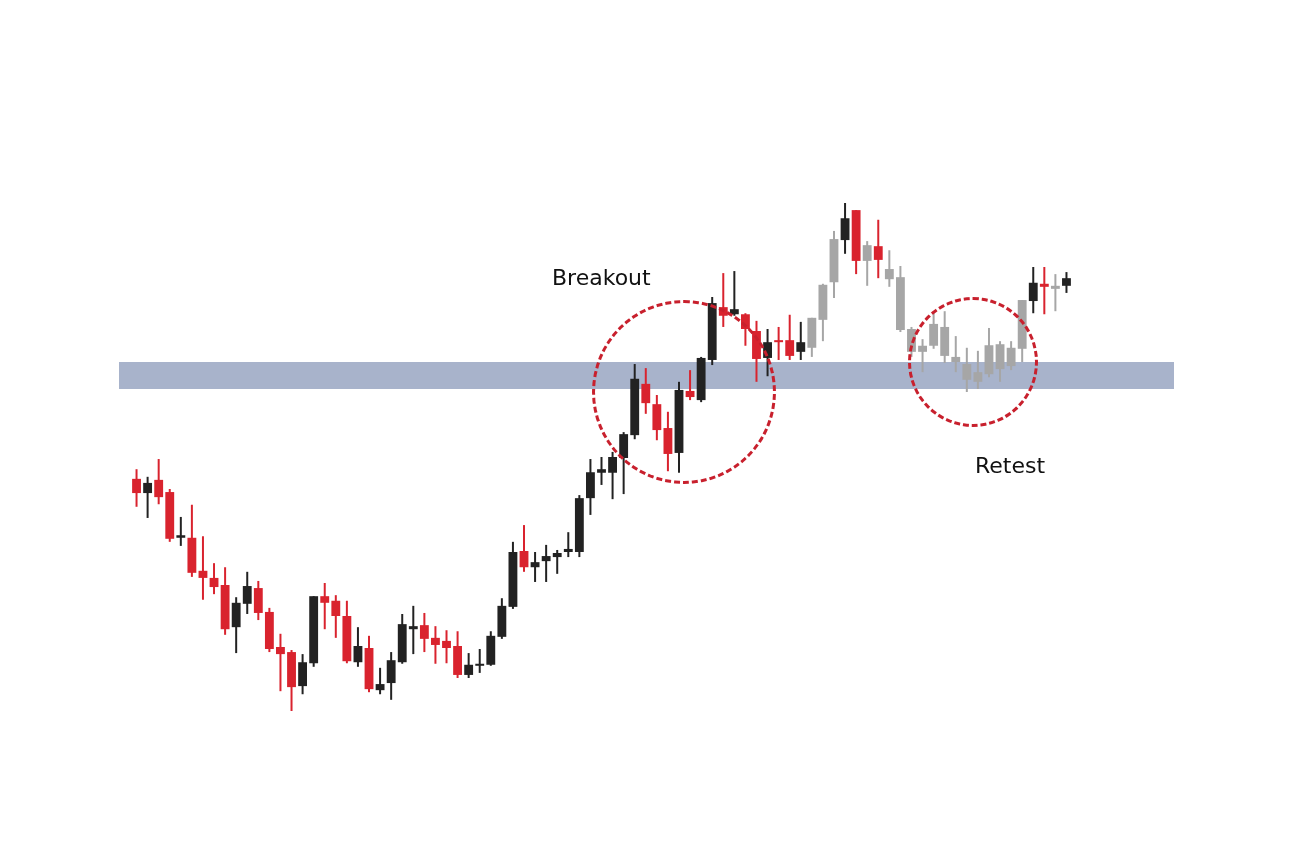 This screenshot has height=856, width=1300. What do you see at coordinates (601, 277) in the screenshot?
I see `annotation: Breakout` at bounding box center [601, 277].